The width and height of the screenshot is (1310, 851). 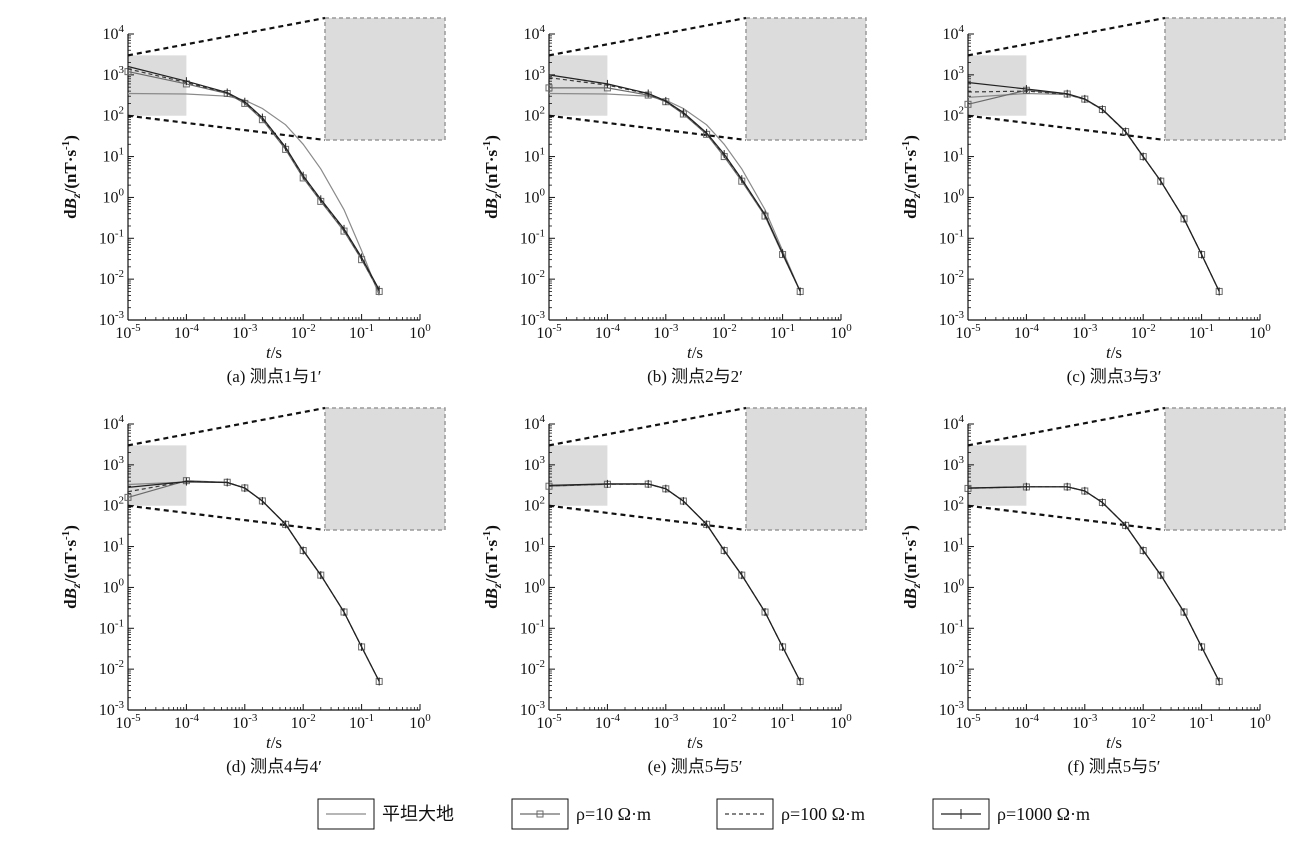 What do you see at coordinates (1114, 766) in the screenshot?
I see `panel-caption: (f) 测点5与5′` at bounding box center [1114, 766].